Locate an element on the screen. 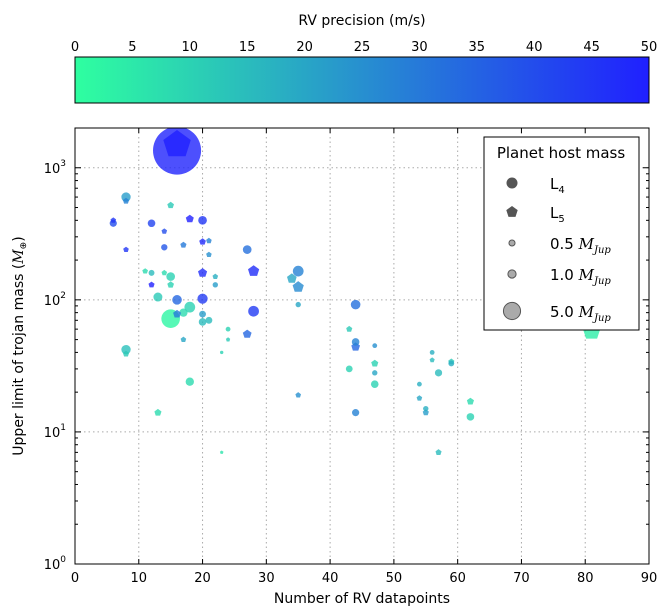 Image resolution: width=662 pixels, height=608 pixels. colorbar-tick-label: 30 is located at coordinates (419, 47).